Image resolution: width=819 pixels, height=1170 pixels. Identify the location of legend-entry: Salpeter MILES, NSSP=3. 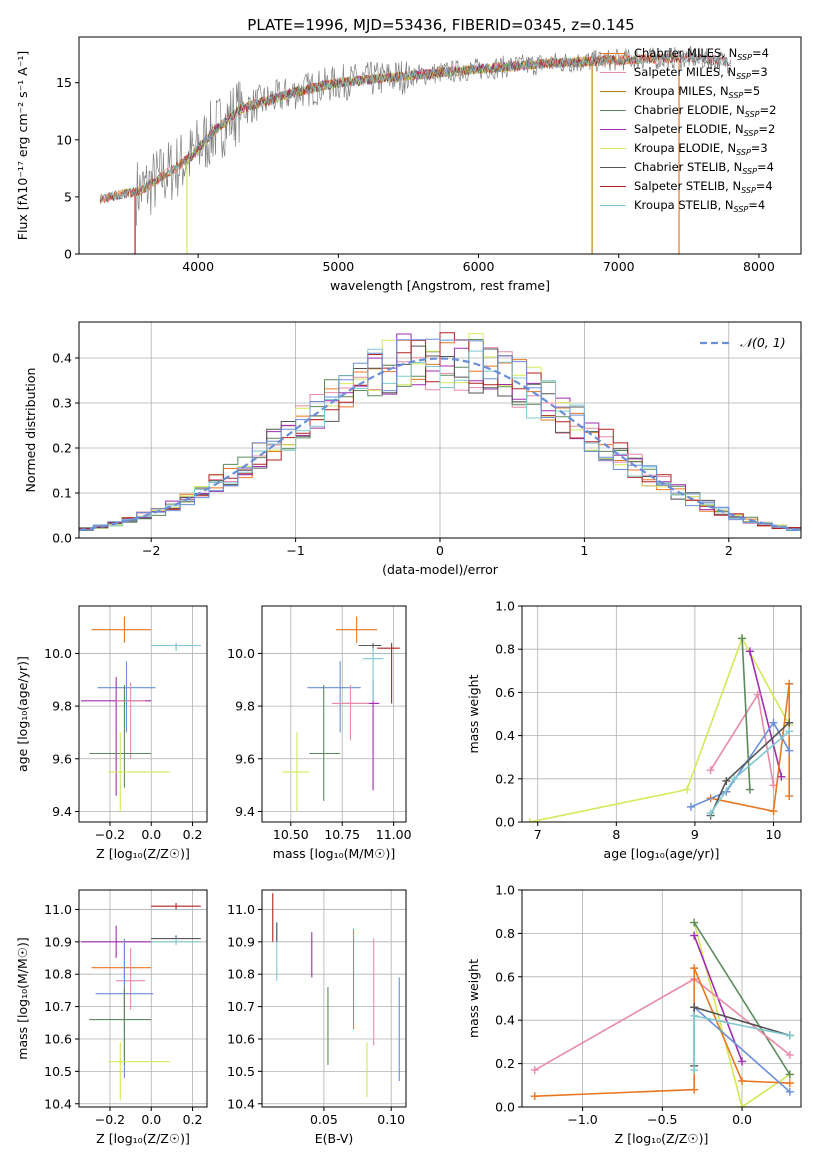
(701, 73).